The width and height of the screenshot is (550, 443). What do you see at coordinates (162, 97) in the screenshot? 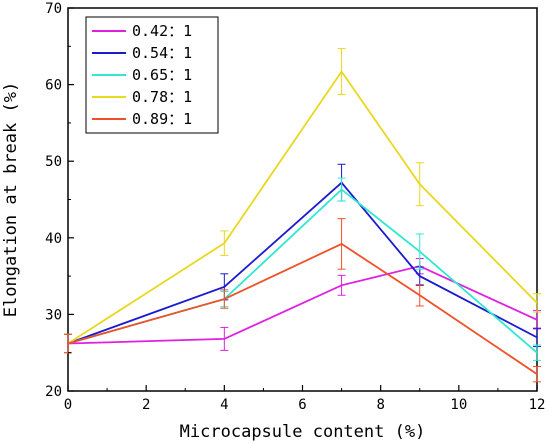
I see `legend-label: 0.78：1` at bounding box center [162, 97].